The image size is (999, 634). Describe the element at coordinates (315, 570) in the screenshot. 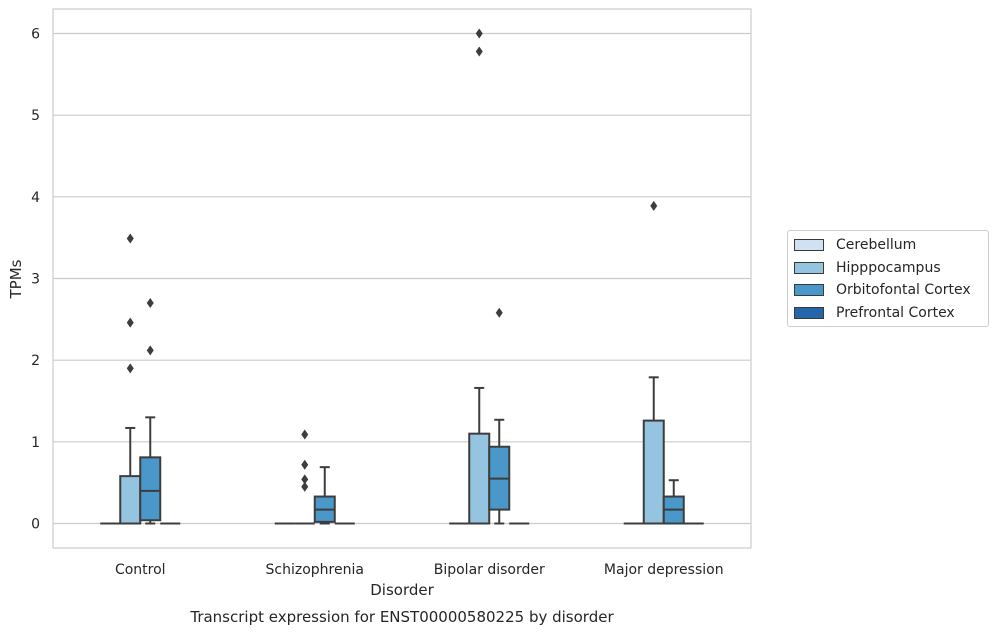

I see `x-tick-label: Schizophrenia` at that location.